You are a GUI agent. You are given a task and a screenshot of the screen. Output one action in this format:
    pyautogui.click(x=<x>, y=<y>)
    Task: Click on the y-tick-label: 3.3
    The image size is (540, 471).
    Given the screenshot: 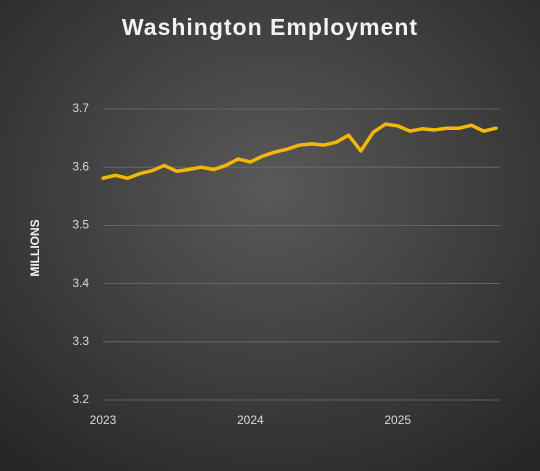 What is the action you would take?
    pyautogui.click(x=80, y=341)
    